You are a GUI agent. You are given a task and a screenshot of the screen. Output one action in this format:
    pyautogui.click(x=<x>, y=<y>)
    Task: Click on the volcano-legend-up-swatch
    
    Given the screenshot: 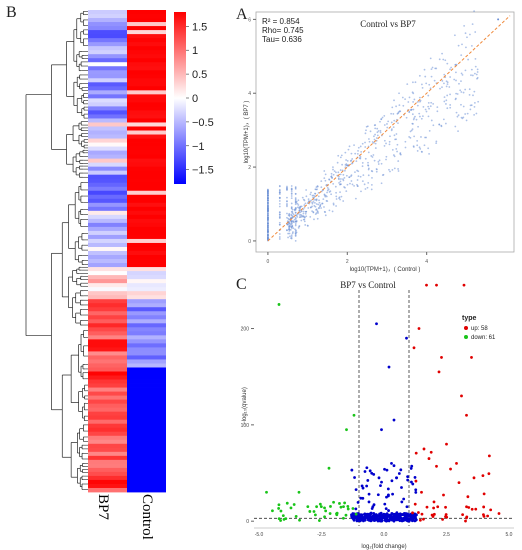 What is the action you would take?
    pyautogui.click(x=466, y=328)
    